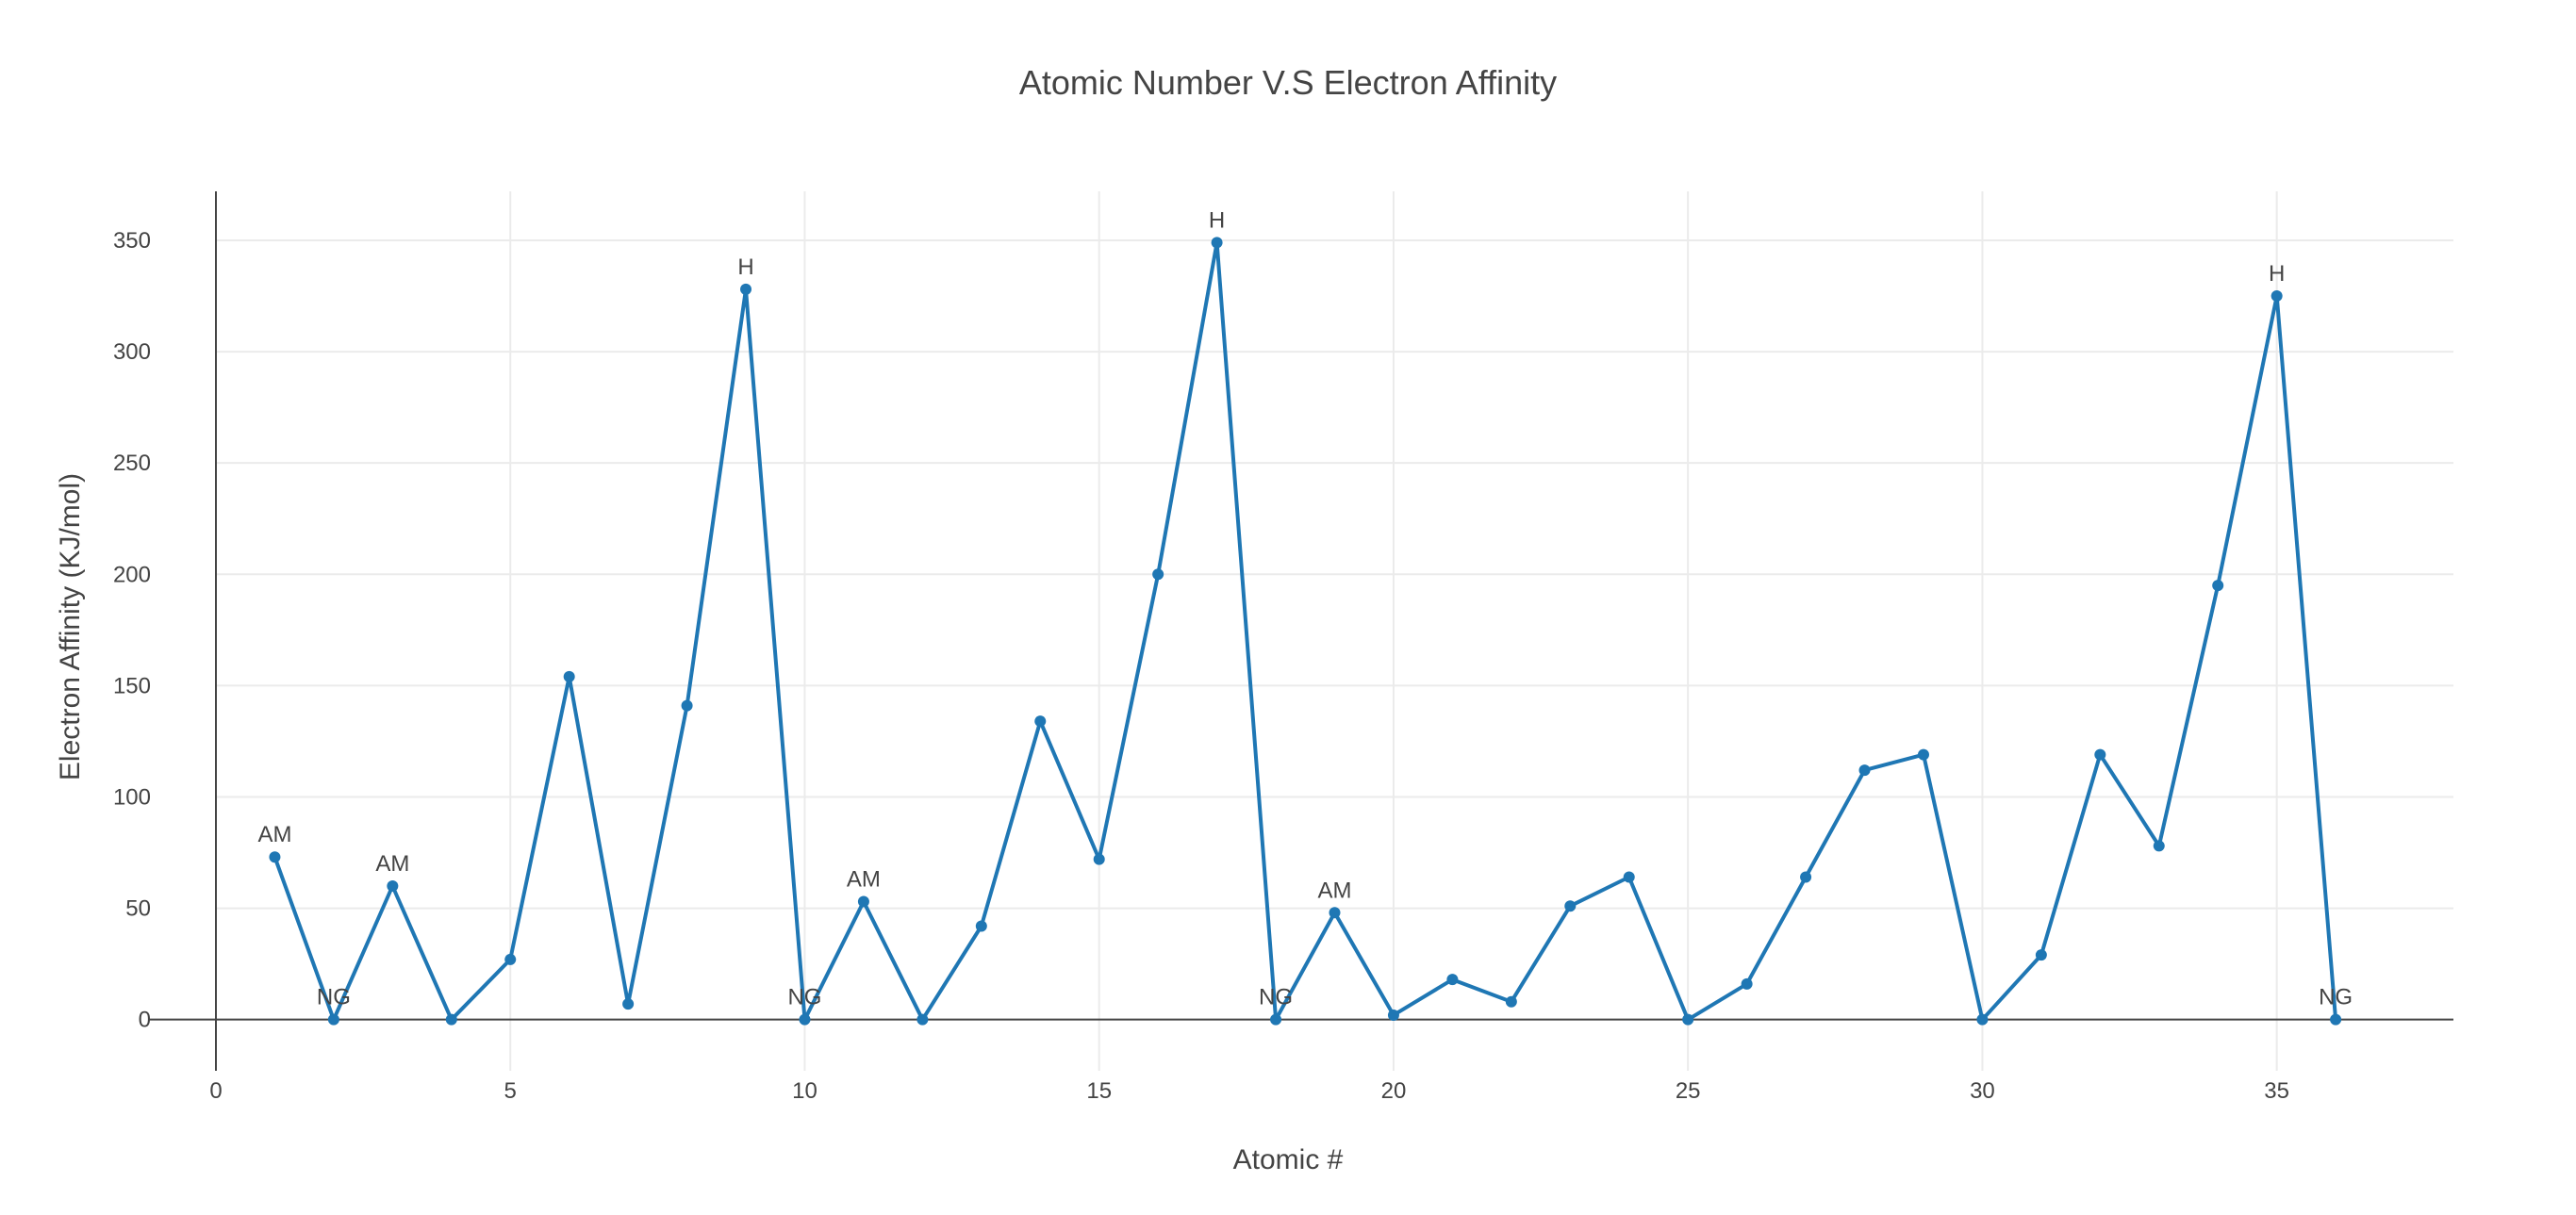 This screenshot has width=2576, height=1215. What do you see at coordinates (132, 685) in the screenshot?
I see `y-tick-label: 150` at bounding box center [132, 685].